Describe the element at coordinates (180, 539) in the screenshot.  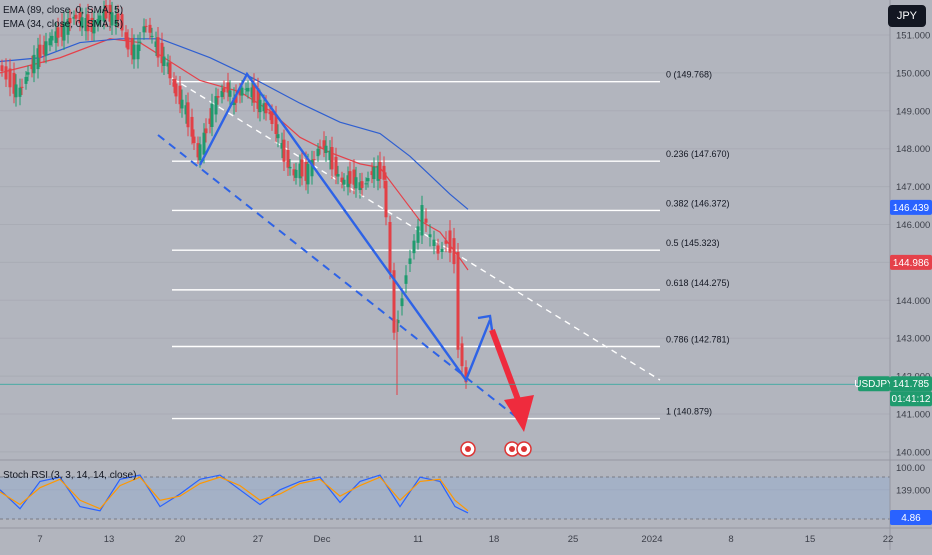
I see `time-tick-label: 20` at that location.